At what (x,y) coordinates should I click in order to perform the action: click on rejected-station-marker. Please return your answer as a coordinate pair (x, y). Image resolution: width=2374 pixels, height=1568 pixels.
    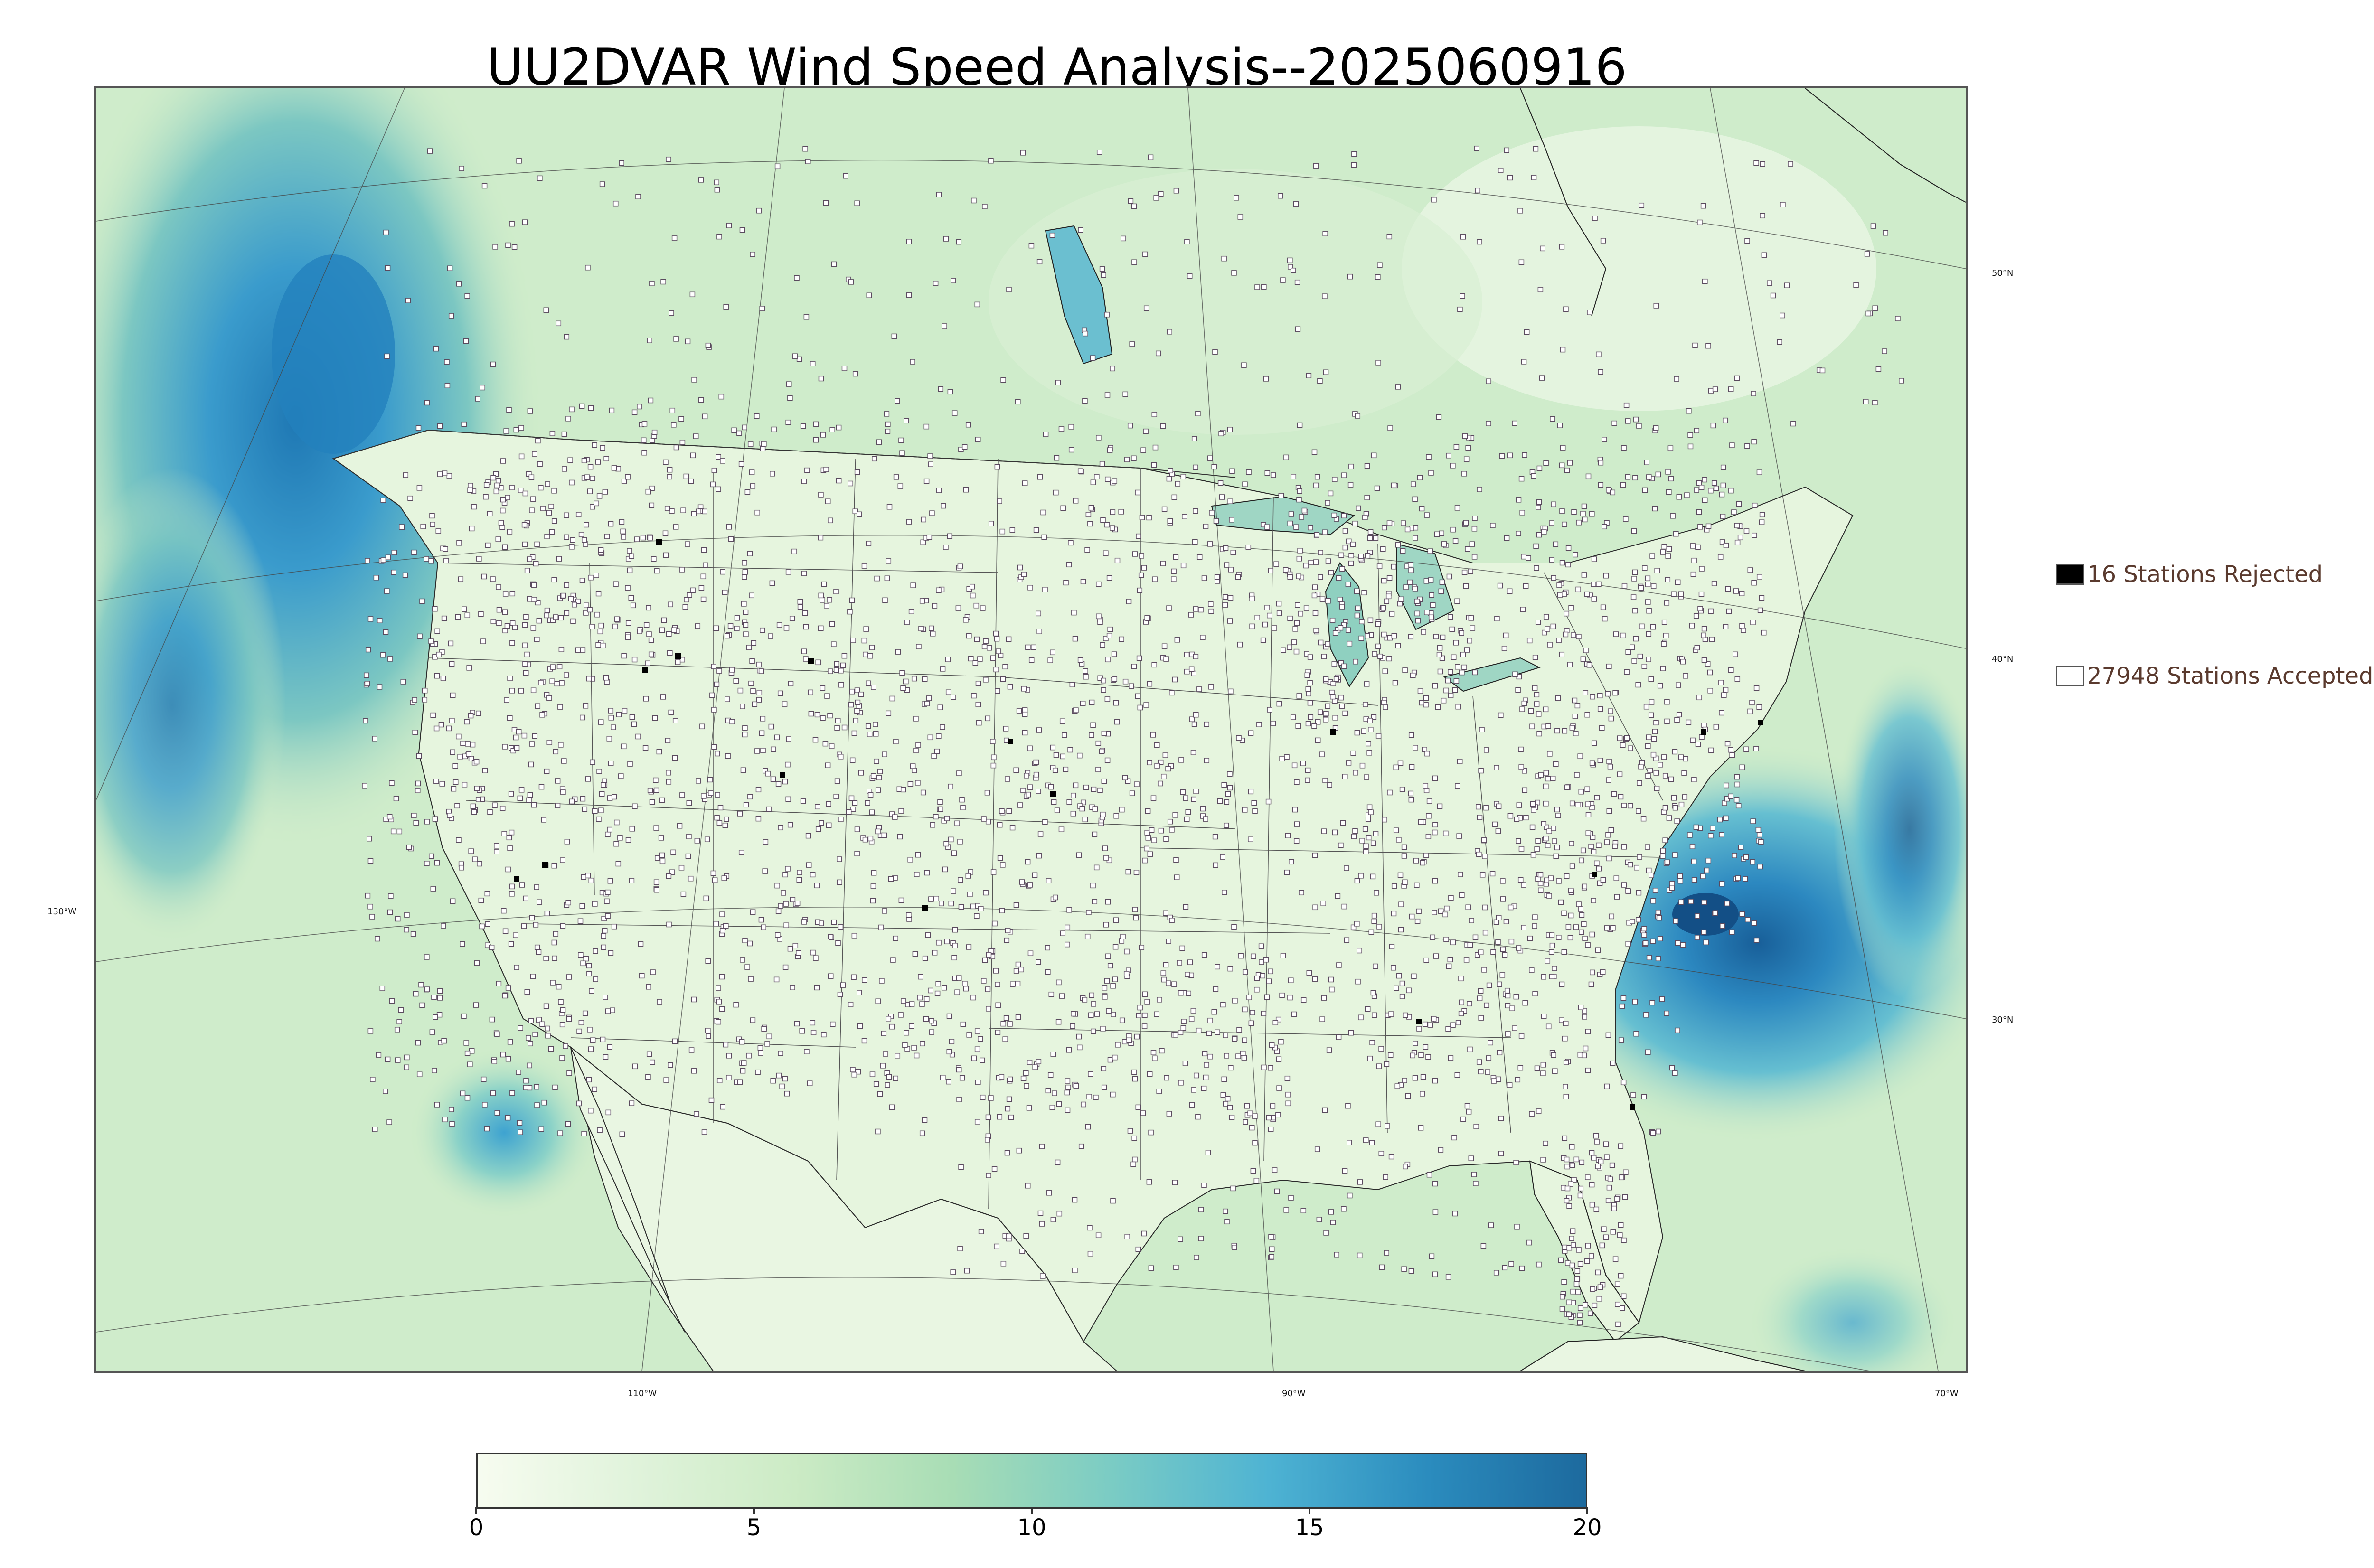
    Looking at the image, I should click on (1632, 1107).